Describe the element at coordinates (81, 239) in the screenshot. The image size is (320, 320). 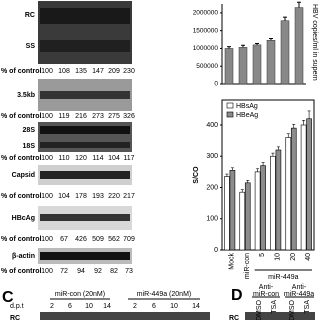
I see `percent-value: 426` at that location.